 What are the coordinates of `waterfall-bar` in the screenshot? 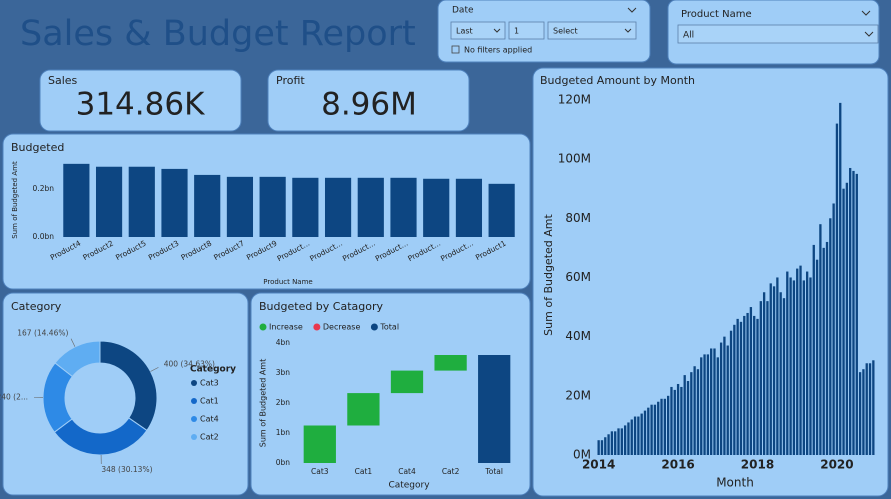 It's located at (450, 363).